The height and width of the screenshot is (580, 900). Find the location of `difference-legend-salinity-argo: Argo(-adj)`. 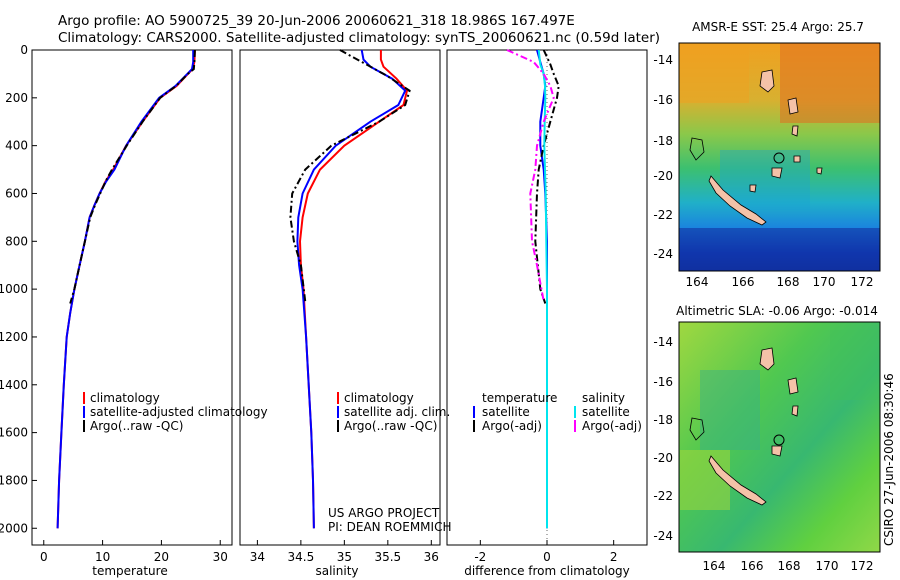

difference-legend-salinity-argo: Argo(-adj) is located at coordinates (612, 426).